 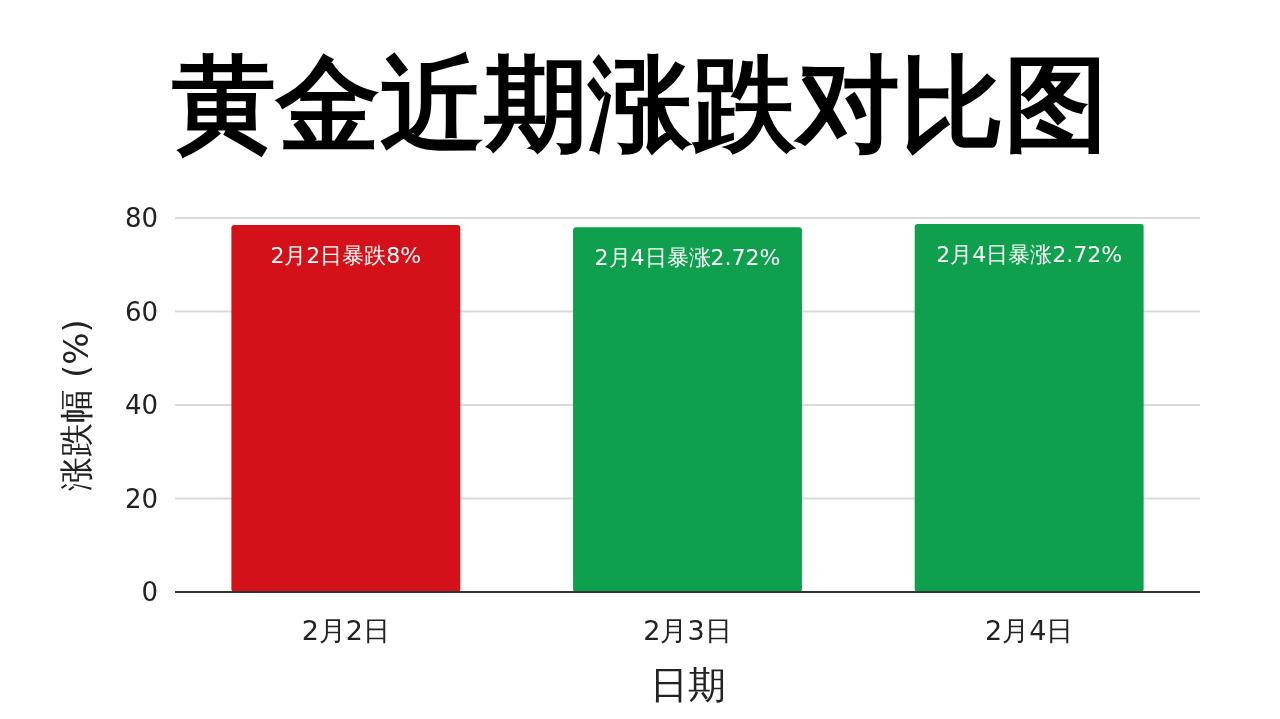 What do you see at coordinates (640, 104) in the screenshot?
I see `chart-title: 黄金近期涨跌对比图` at bounding box center [640, 104].